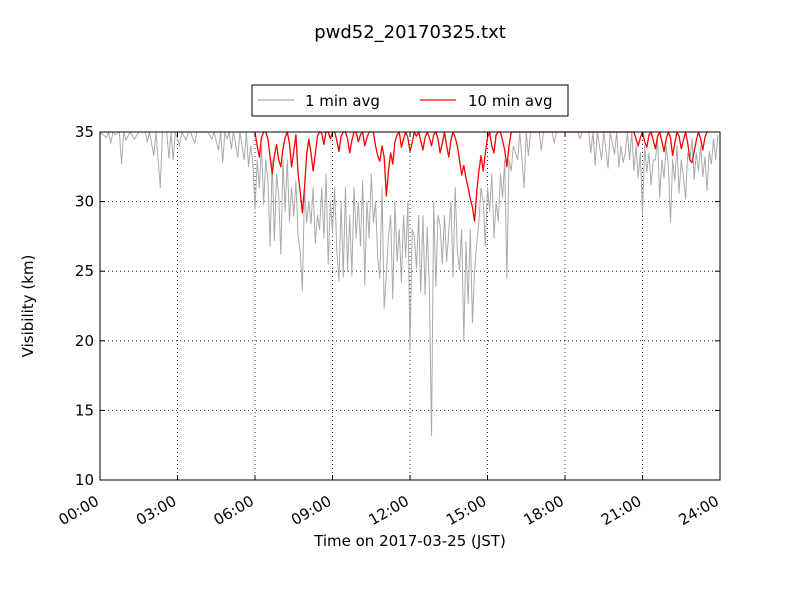 This screenshot has height=600, width=800. I want to click on y-tick-label: 30, so click(84, 202).